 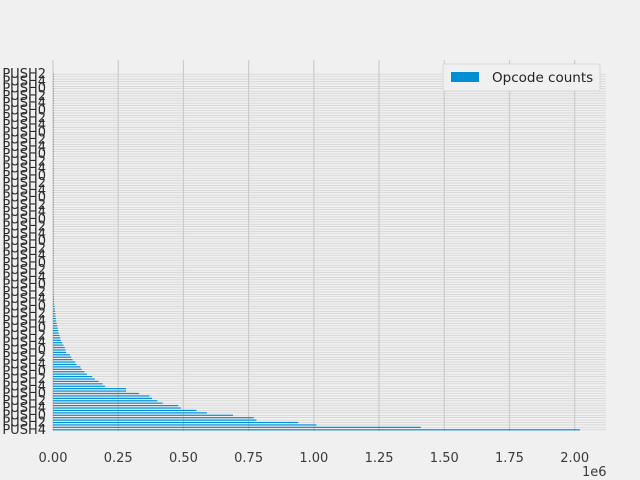 What do you see at coordinates (465, 77) in the screenshot?
I see `legend-swatch` at bounding box center [465, 77].